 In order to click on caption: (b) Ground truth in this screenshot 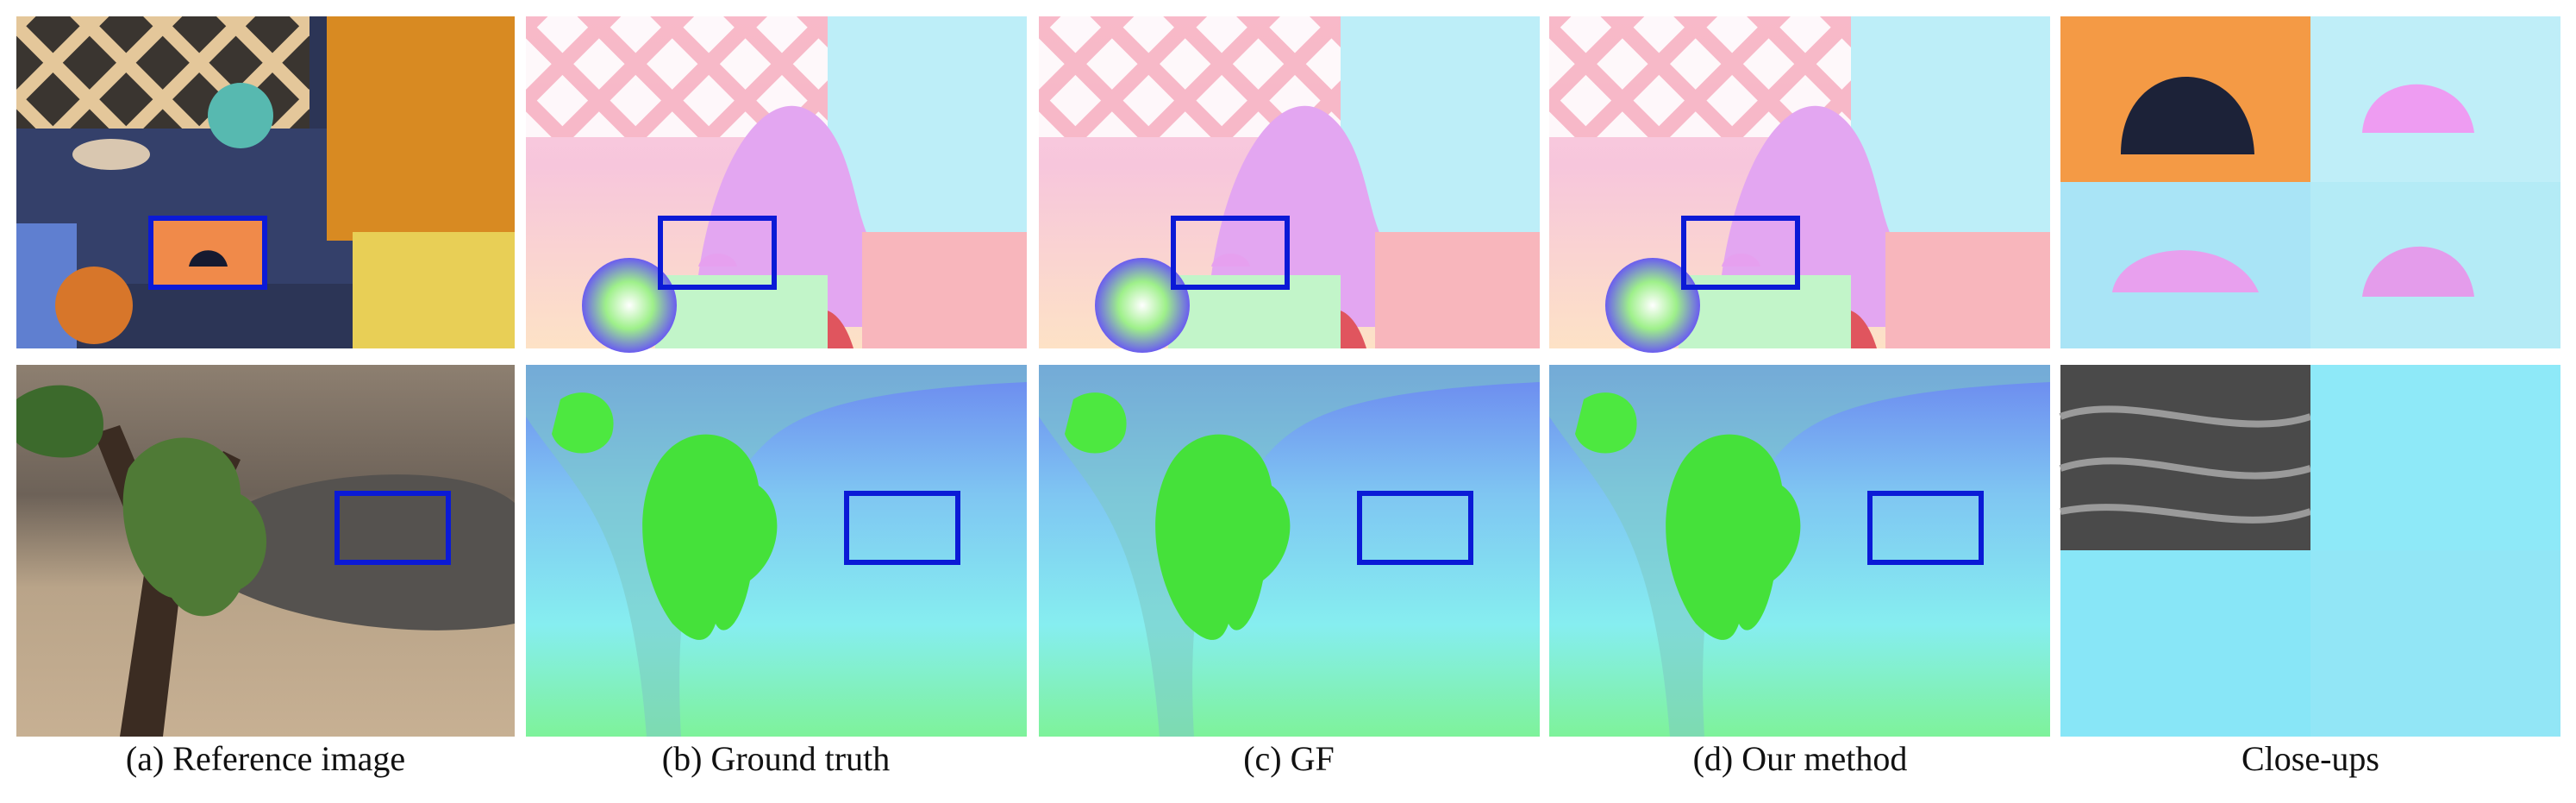, I will do `click(776, 758)`.